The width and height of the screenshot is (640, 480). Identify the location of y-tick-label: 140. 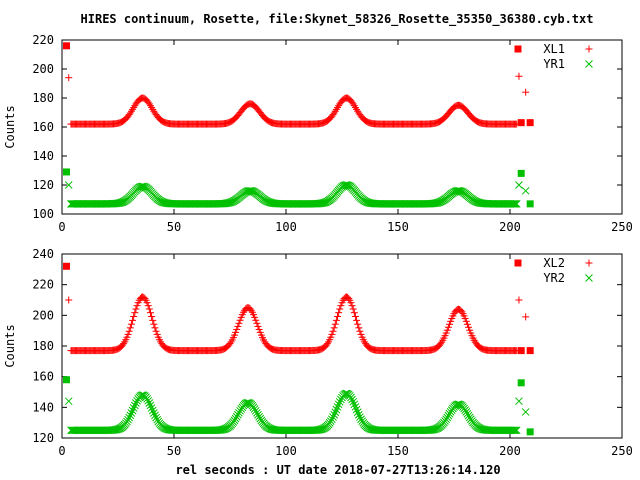
(43, 156).